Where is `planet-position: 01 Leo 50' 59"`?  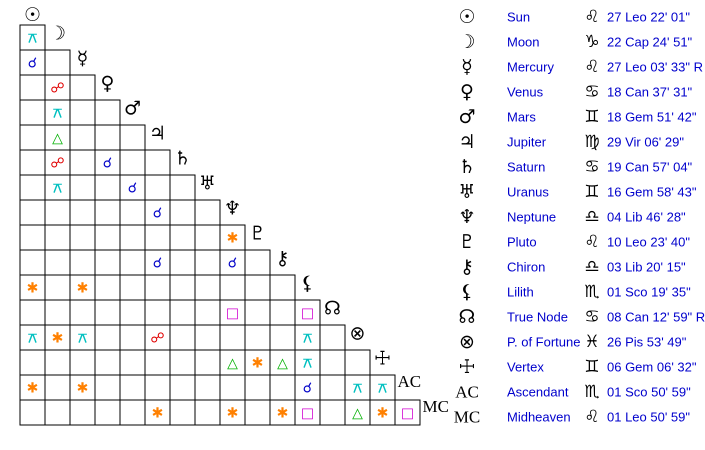 planet-position: 01 Leo 50' 59" is located at coordinates (648, 417).